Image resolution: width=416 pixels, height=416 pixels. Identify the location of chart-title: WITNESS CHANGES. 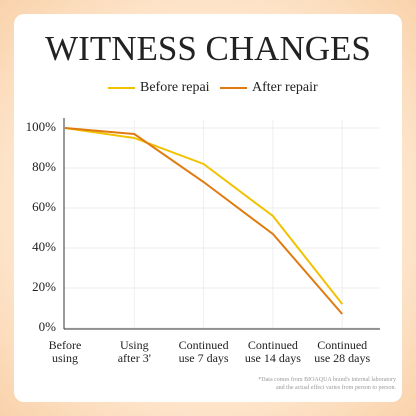
(208, 48).